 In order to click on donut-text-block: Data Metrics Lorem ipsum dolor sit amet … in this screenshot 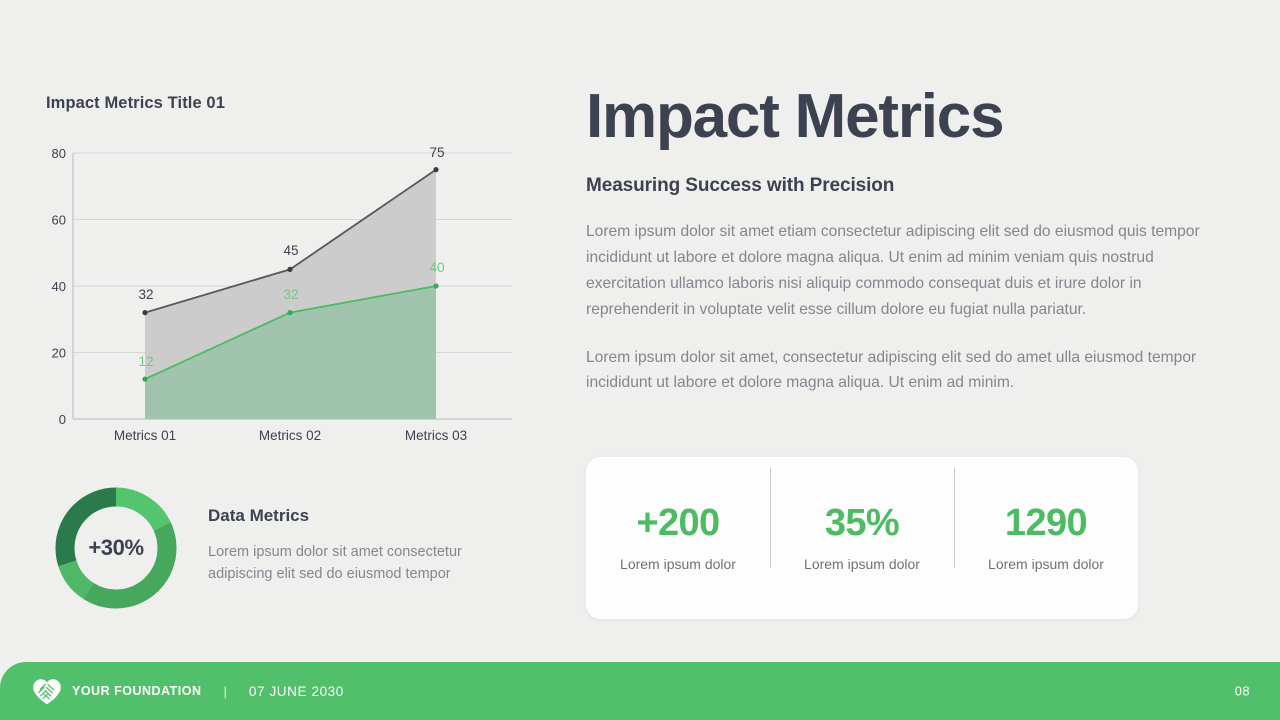, I will do `click(367, 531)`.